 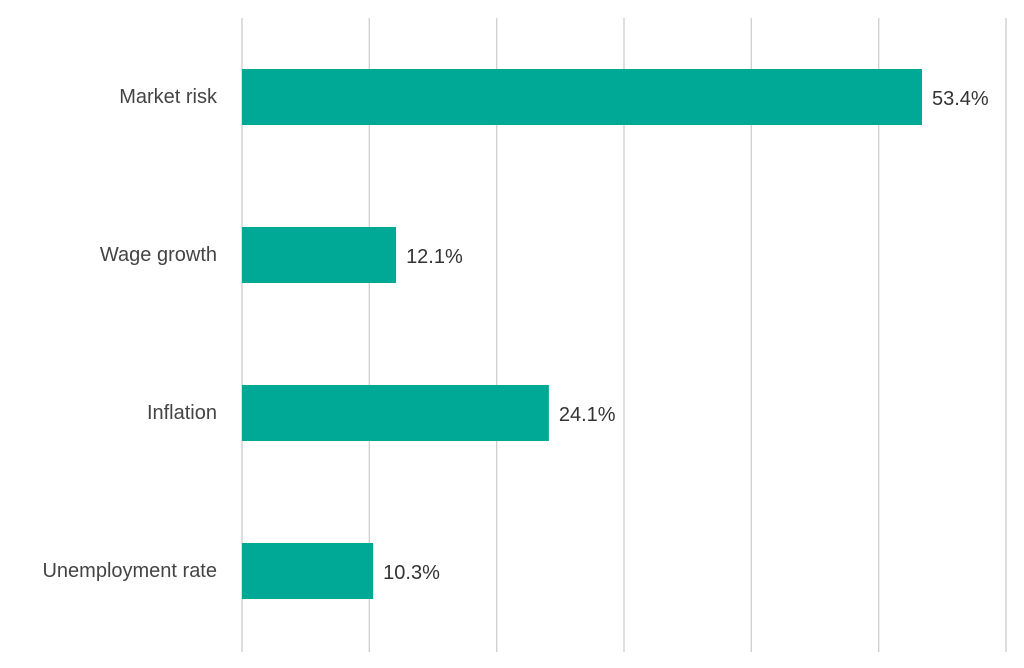 I want to click on category-label: Market risk, so click(x=168, y=97).